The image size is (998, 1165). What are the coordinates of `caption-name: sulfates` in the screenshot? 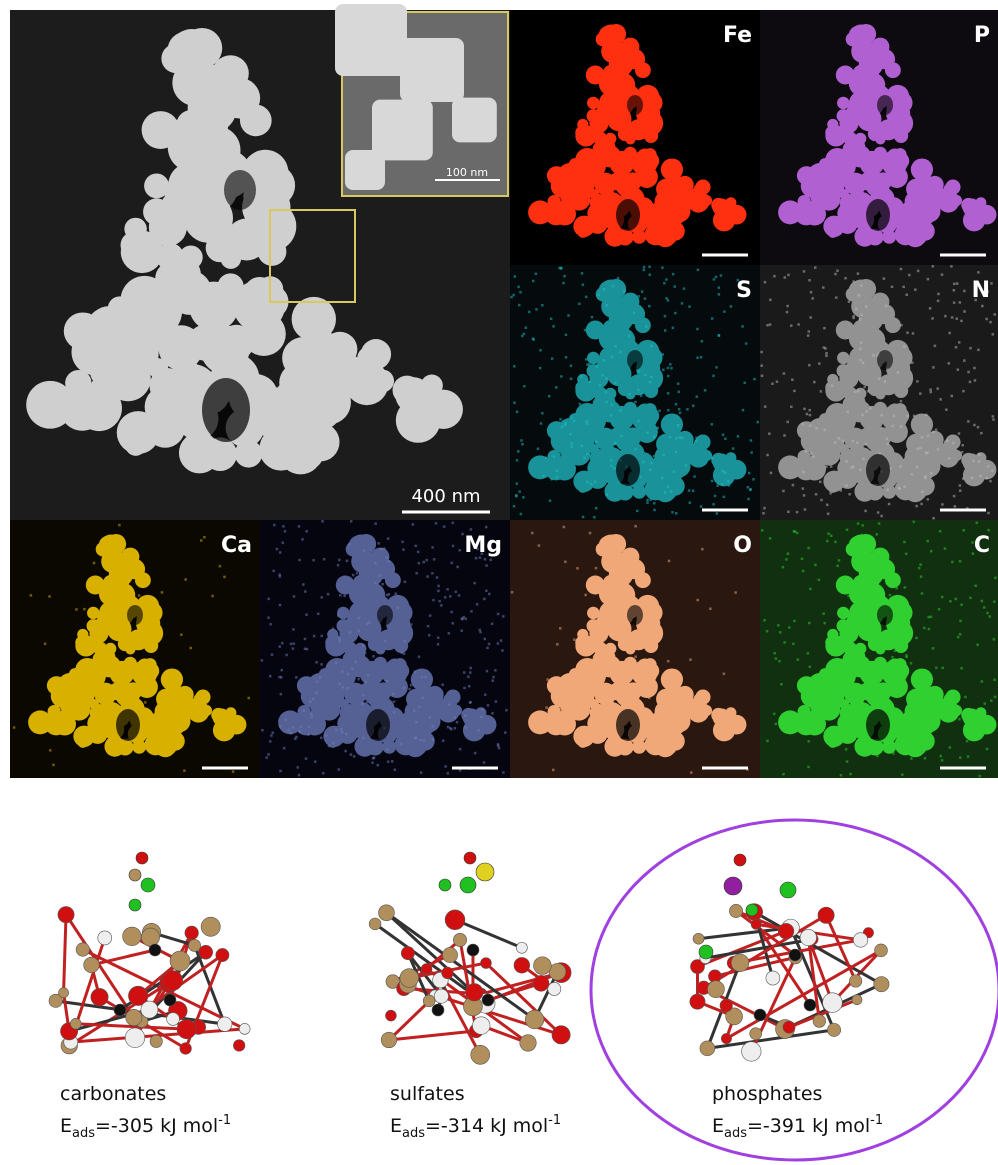 It's located at (427, 1094).